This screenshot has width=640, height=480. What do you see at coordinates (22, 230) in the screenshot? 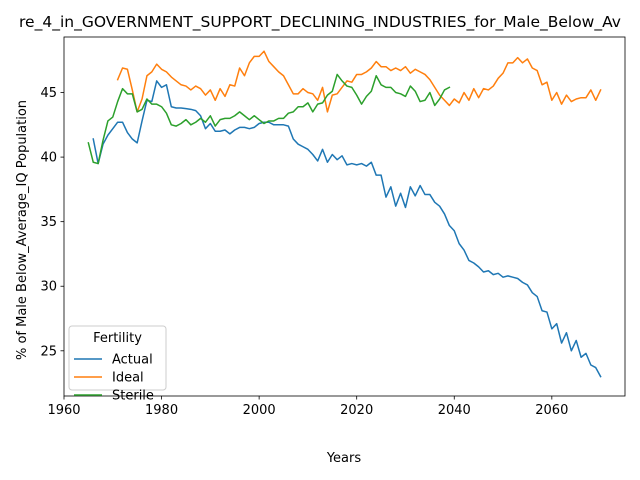
I see `y-axis-label: % of Male Below_Average_IQ Population` at bounding box center [22, 230].